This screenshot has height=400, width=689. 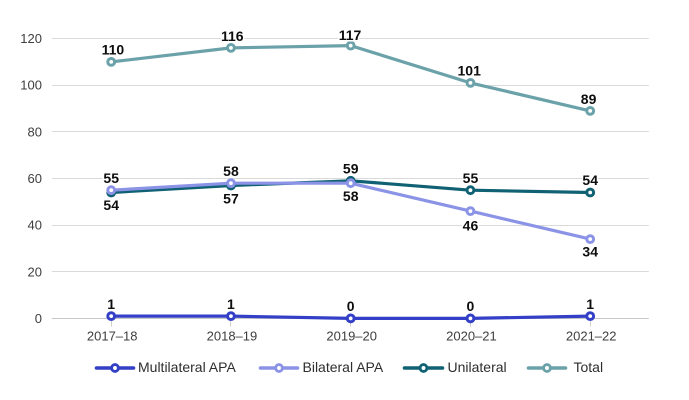 What do you see at coordinates (231, 199) in the screenshot?
I see `svg-text: 57` at bounding box center [231, 199].